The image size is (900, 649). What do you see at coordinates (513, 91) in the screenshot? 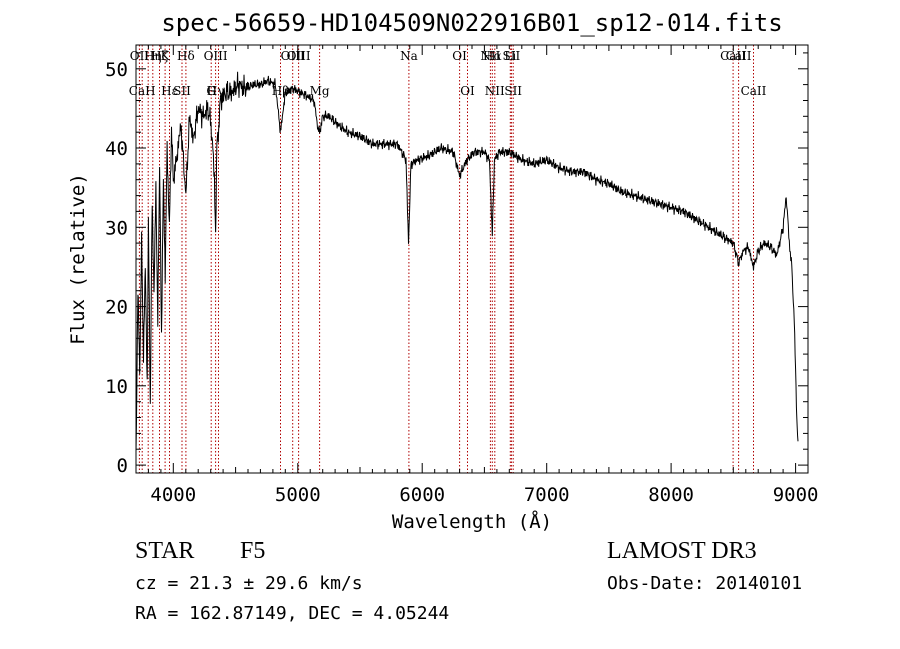
I see `line-label-bottom-24: SII` at bounding box center [513, 91].